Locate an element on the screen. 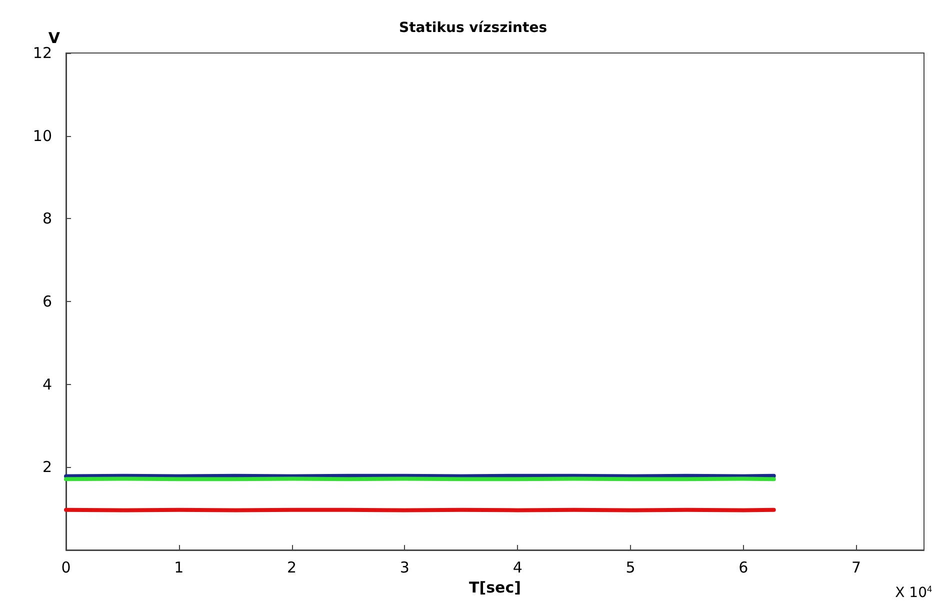 This screenshot has height=612, width=946. y-tick-label: 6 is located at coordinates (47, 301).